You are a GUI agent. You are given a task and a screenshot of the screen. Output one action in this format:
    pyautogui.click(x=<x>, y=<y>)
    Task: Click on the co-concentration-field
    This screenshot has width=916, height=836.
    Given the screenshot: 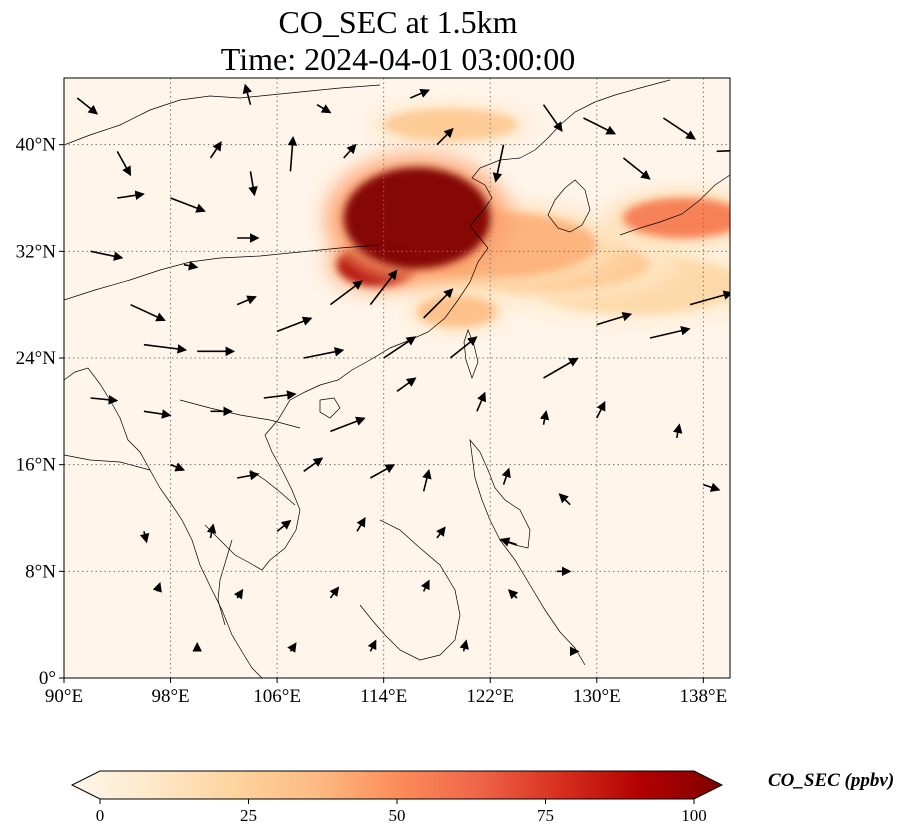 What is the action you would take?
    pyautogui.click(x=527, y=218)
    